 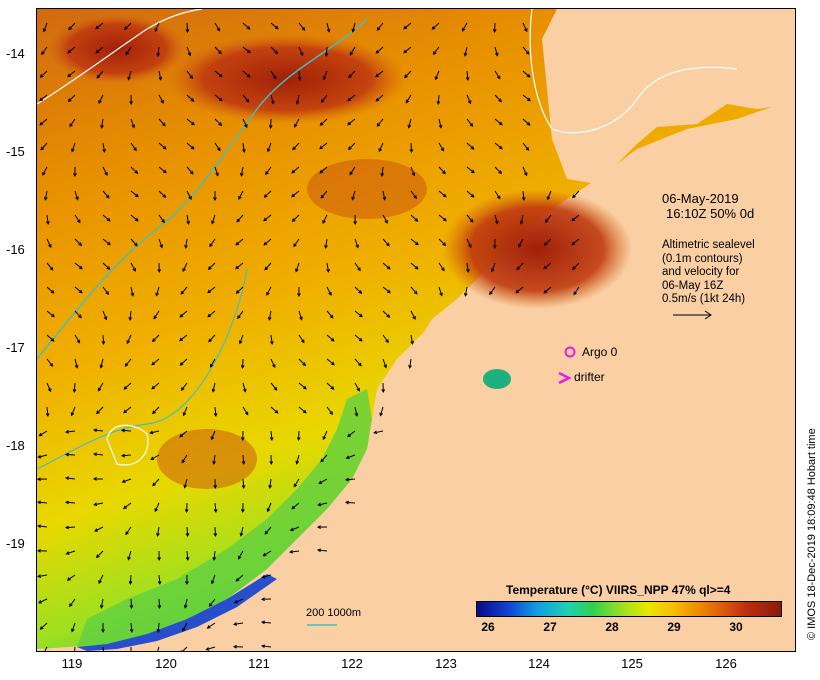 I want to click on colorbar-title: Temperature (°C) VIIRS_NPP 47% ql>=4, so click(x=618, y=590).